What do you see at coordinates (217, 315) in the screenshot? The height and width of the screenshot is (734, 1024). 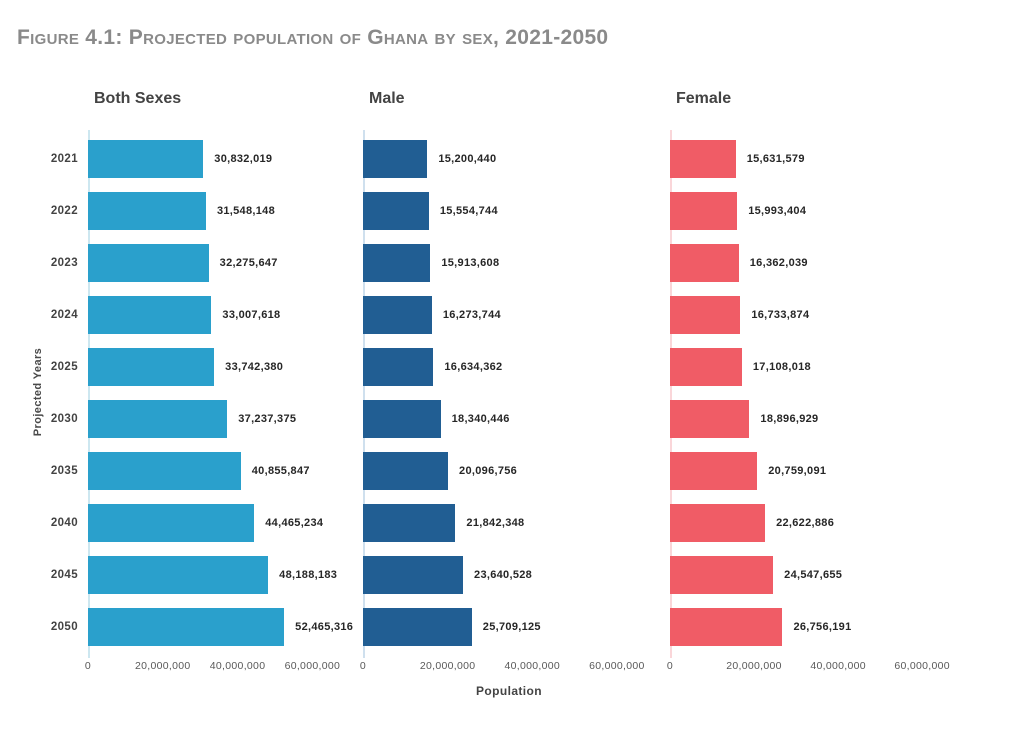 I see `bar-row-2024: 33,007,618` at bounding box center [217, 315].